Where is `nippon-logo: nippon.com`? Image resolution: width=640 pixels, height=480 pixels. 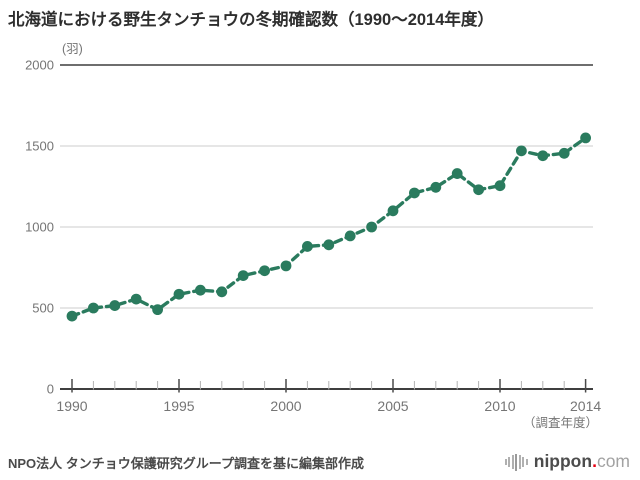 nippon-logo: nippon.com is located at coordinates (567, 462).